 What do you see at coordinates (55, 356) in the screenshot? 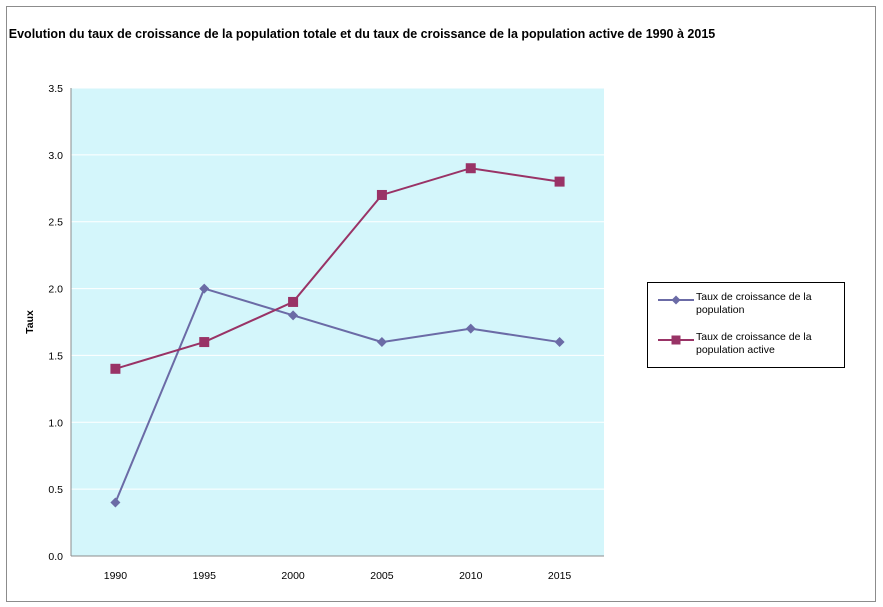
I see `y-tick-label: 1.5` at bounding box center [55, 356].